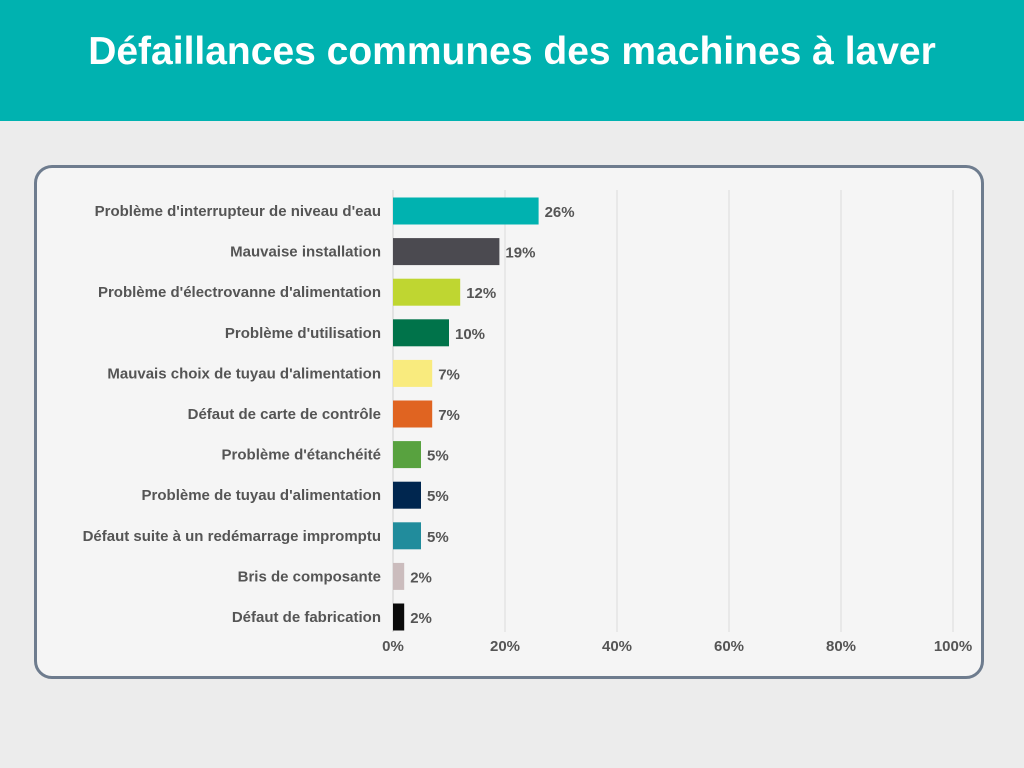 The width and height of the screenshot is (1024, 768). Describe the element at coordinates (284, 414) in the screenshot. I see `category-label: Défaut de carte de contrôle` at that location.